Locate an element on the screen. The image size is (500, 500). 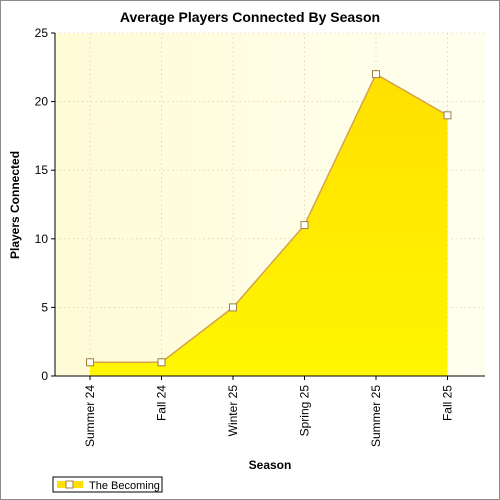
legend-box is located at coordinates (107, 484).